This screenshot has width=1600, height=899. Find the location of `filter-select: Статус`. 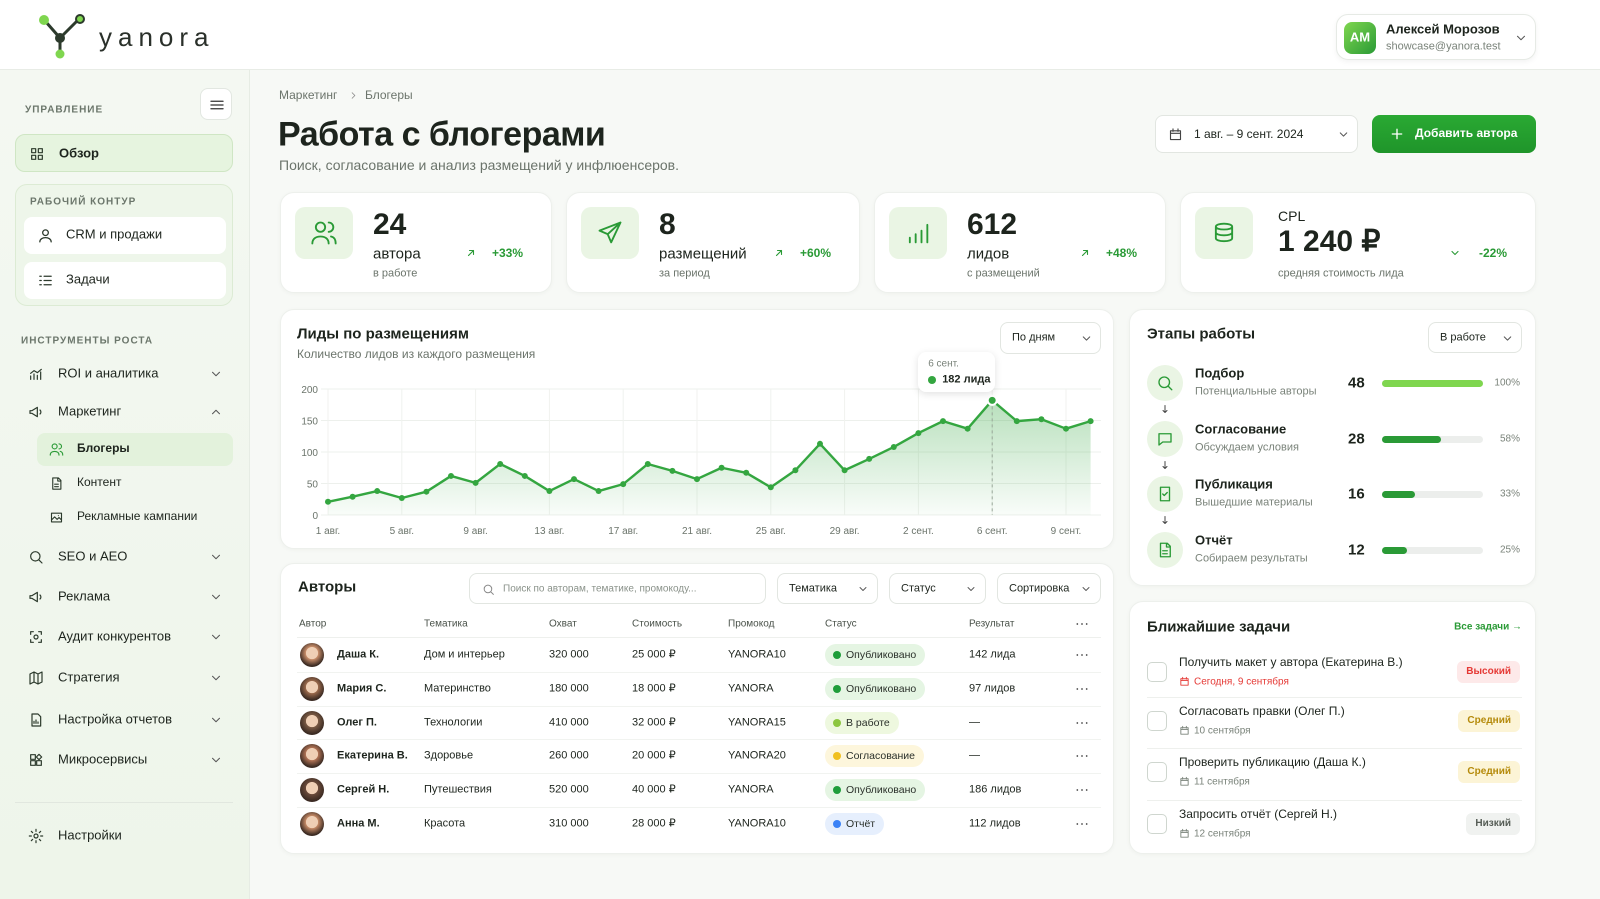

filter-select: Статус is located at coordinates (937, 588).